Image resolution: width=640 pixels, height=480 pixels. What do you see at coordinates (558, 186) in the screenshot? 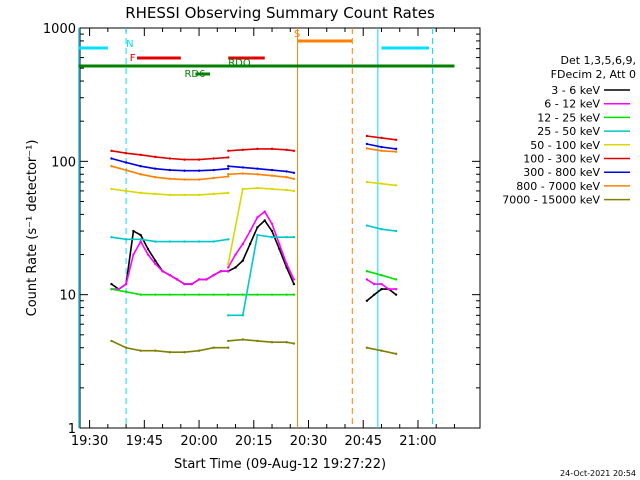
I see `legend-entry-label: 800 - 7000 keV` at bounding box center [558, 186].